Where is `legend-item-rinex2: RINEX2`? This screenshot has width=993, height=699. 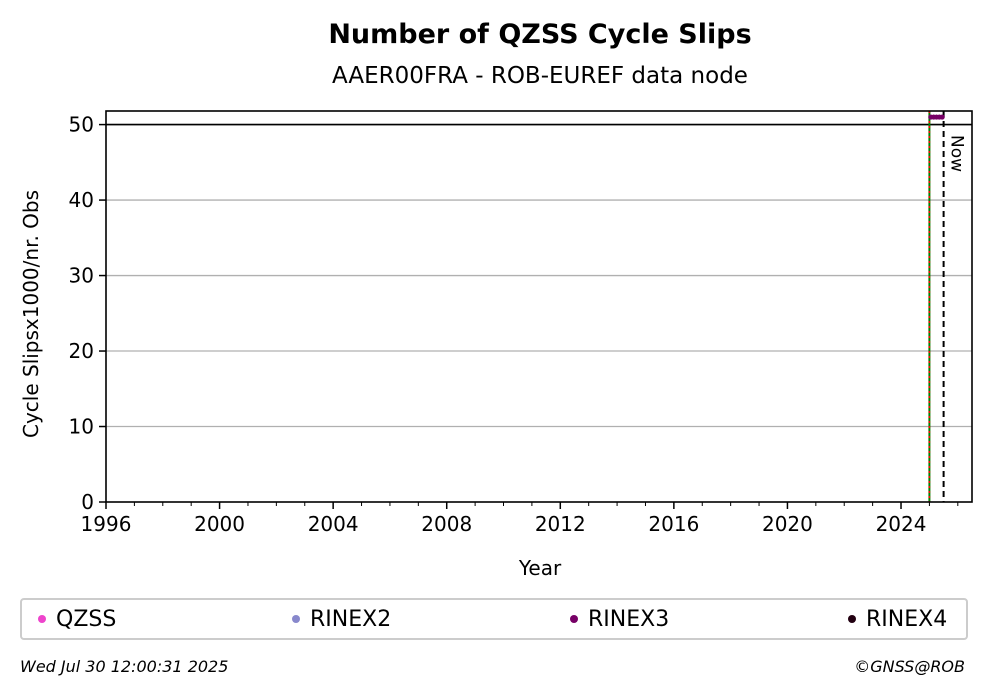
legend-item-rinex2: RINEX2 is located at coordinates (341, 619).